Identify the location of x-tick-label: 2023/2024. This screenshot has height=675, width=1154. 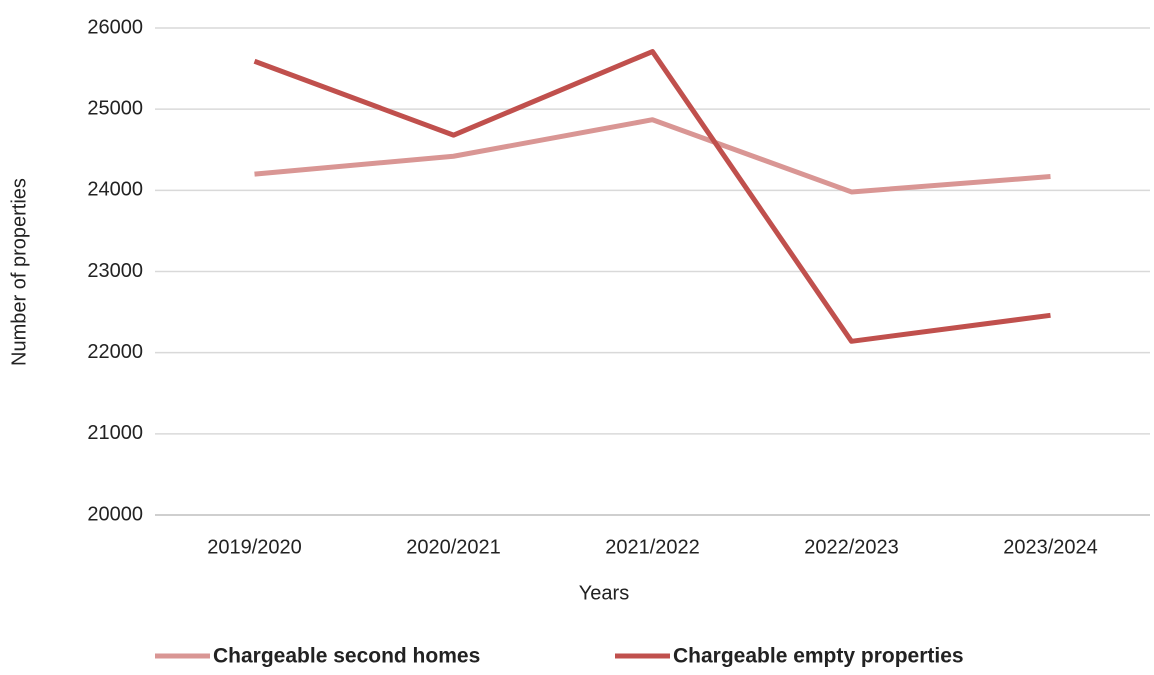
(1050, 547).